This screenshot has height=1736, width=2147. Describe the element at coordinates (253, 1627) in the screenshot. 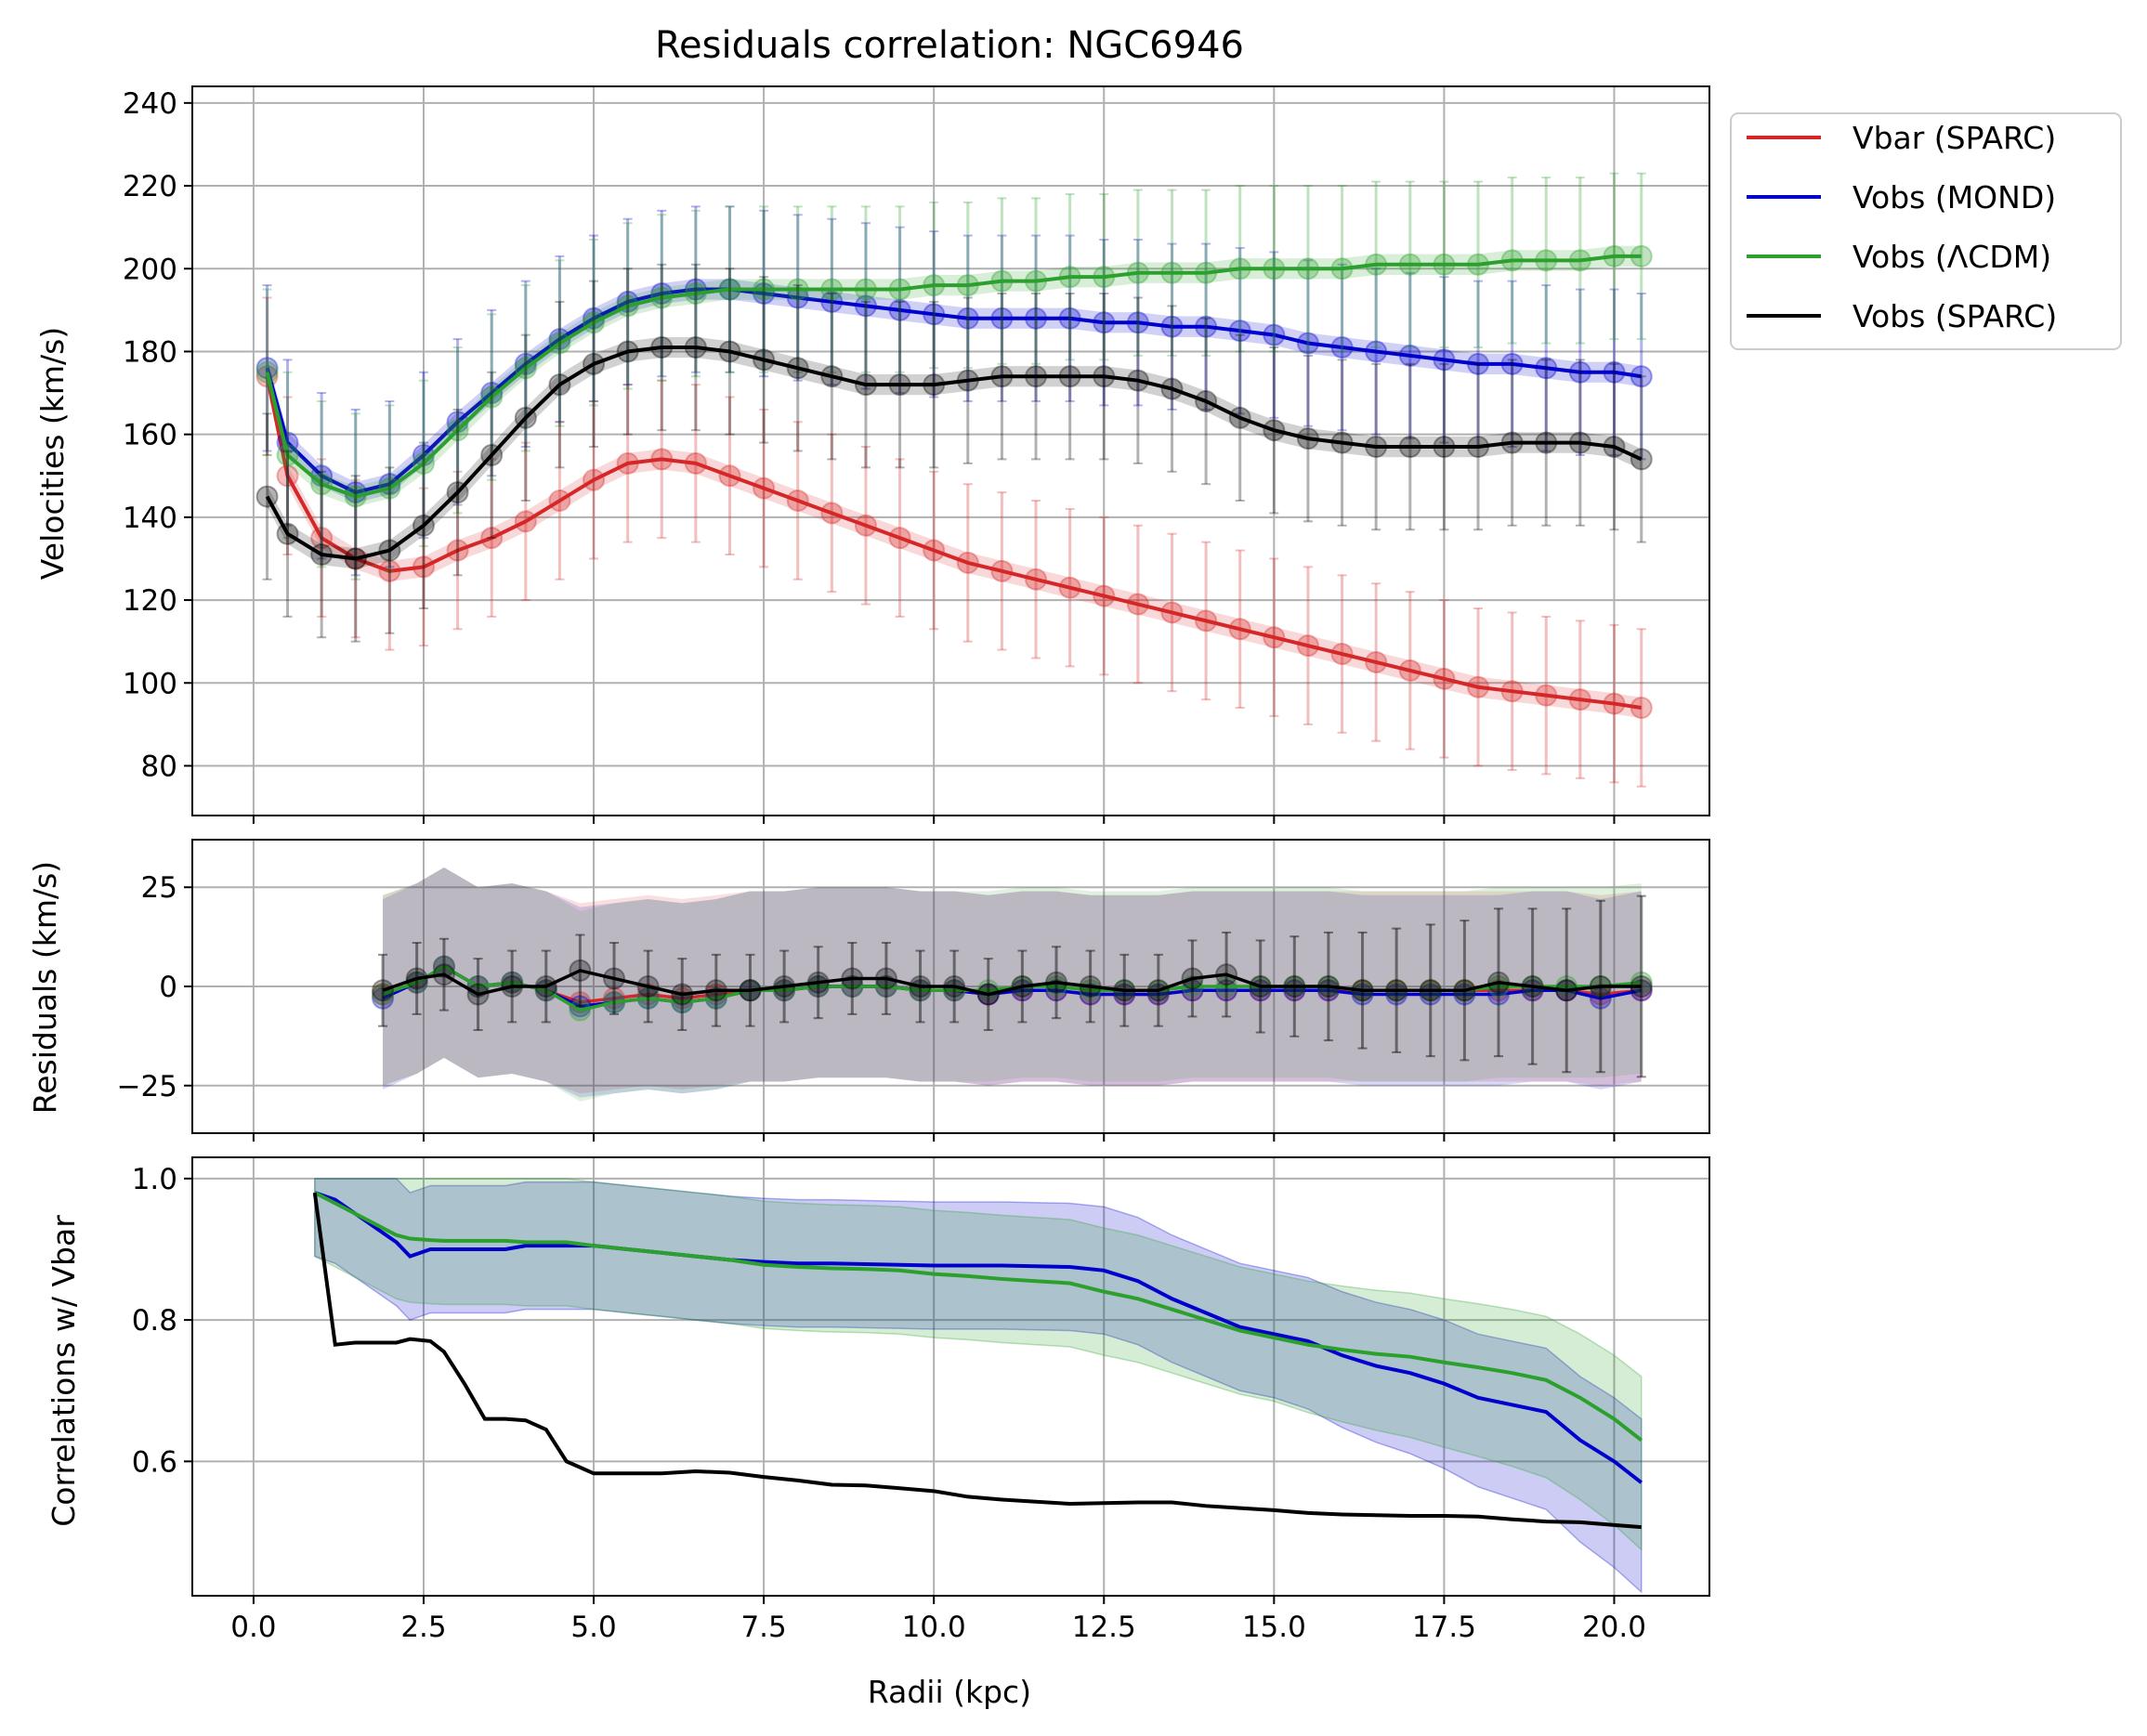

I see `x-tick-label: 0.0` at that location.